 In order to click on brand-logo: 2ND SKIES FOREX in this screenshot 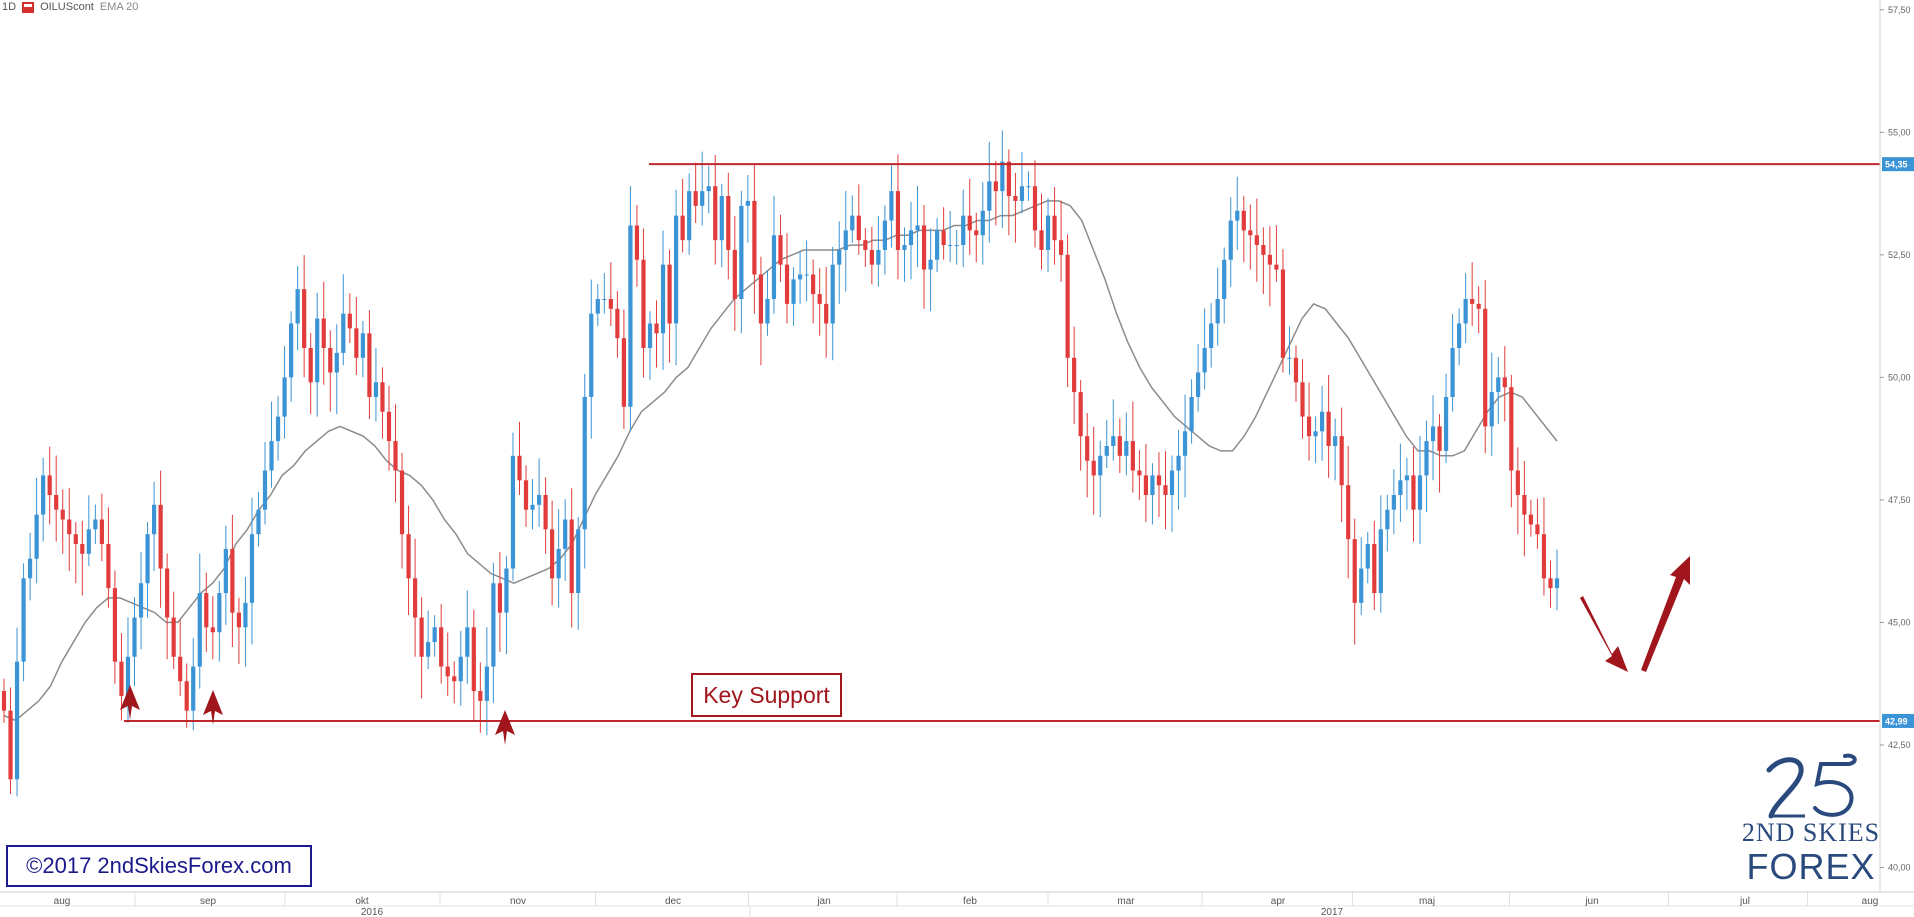, I will do `click(1811, 822)`.